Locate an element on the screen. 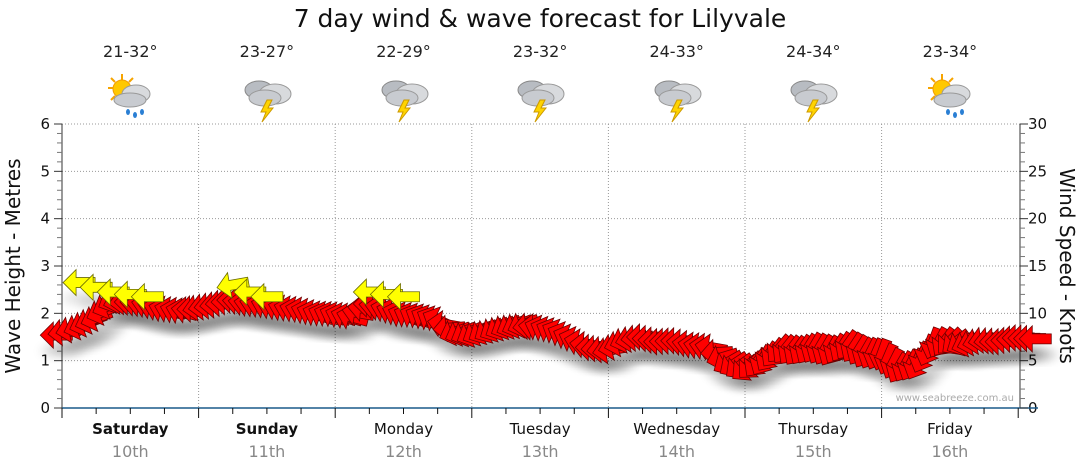 This screenshot has height=475, width=1080. day-temperature: 21-32° is located at coordinates (130, 51).